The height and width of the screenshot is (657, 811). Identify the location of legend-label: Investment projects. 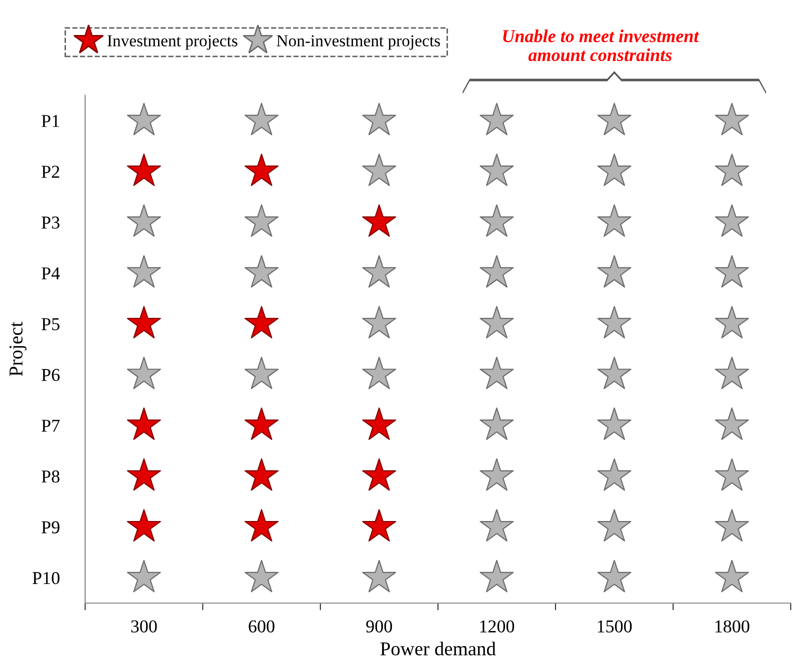
(173, 42).